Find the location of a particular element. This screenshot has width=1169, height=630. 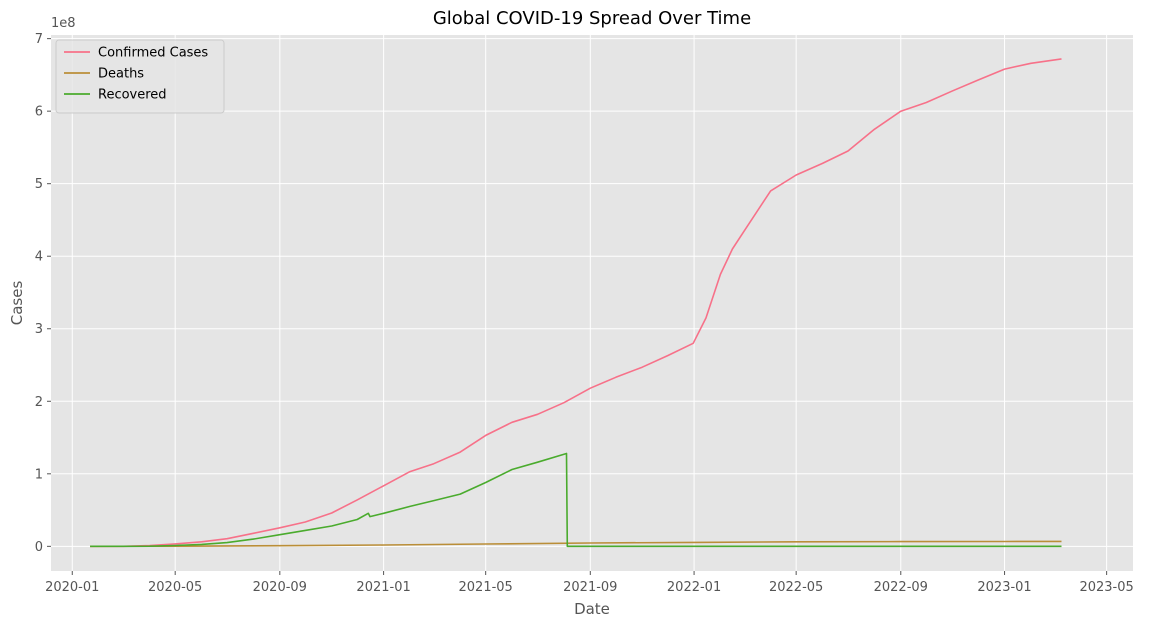

legend-entry-label: Recovered is located at coordinates (132, 95).